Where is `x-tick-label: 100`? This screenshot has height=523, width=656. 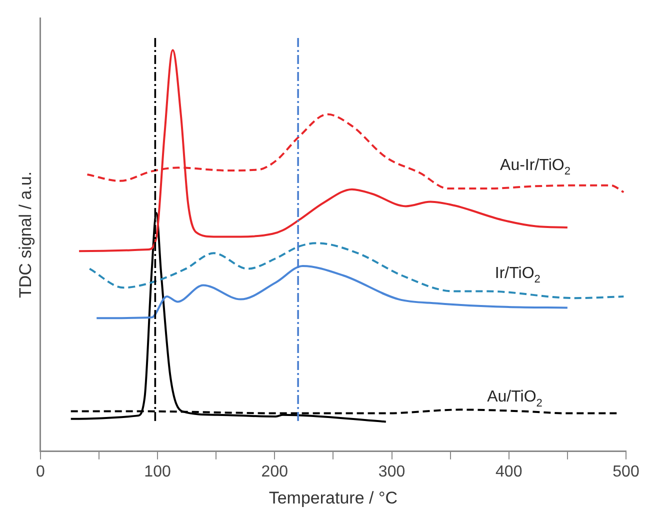
x-tick-label: 100 is located at coordinates (157, 471).